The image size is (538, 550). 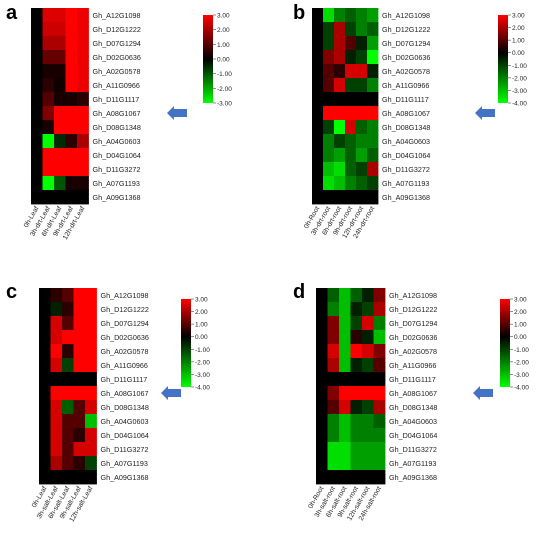 What do you see at coordinates (12, 292) in the screenshot?
I see `panel-letter-c: c` at bounding box center [12, 292].